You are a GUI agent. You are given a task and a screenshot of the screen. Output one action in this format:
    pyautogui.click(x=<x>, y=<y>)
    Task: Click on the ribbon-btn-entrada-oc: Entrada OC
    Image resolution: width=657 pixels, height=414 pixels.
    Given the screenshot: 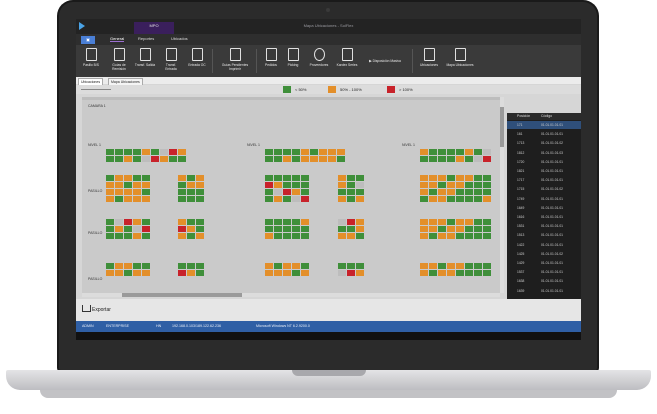 What is the action you would take?
    pyautogui.click(x=197, y=62)
    